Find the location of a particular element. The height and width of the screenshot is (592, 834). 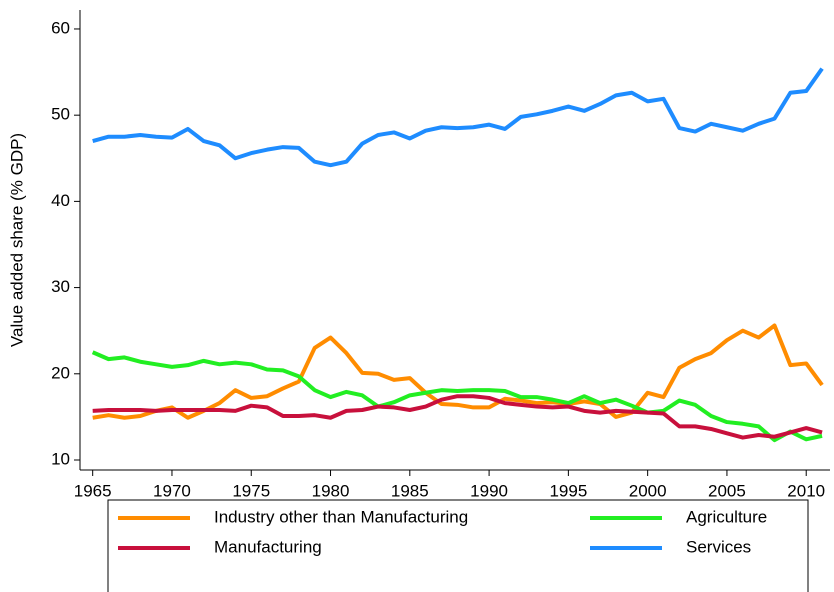

x-tick-label: 1995 is located at coordinates (568, 490).